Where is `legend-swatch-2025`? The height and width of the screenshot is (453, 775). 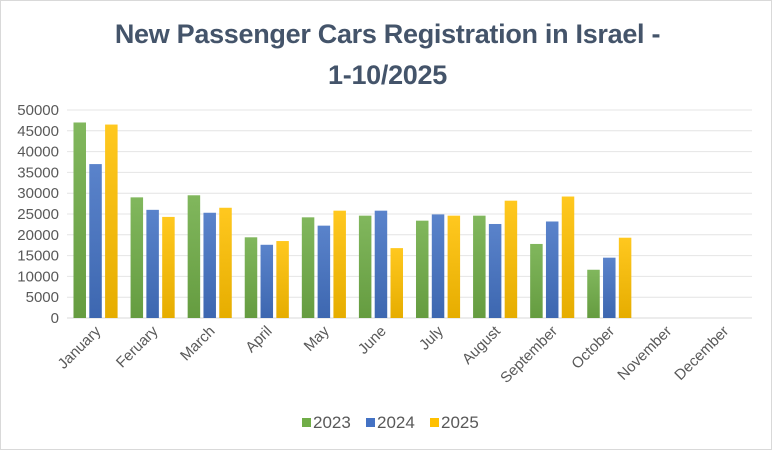 legend-swatch-2025 is located at coordinates (434, 422).